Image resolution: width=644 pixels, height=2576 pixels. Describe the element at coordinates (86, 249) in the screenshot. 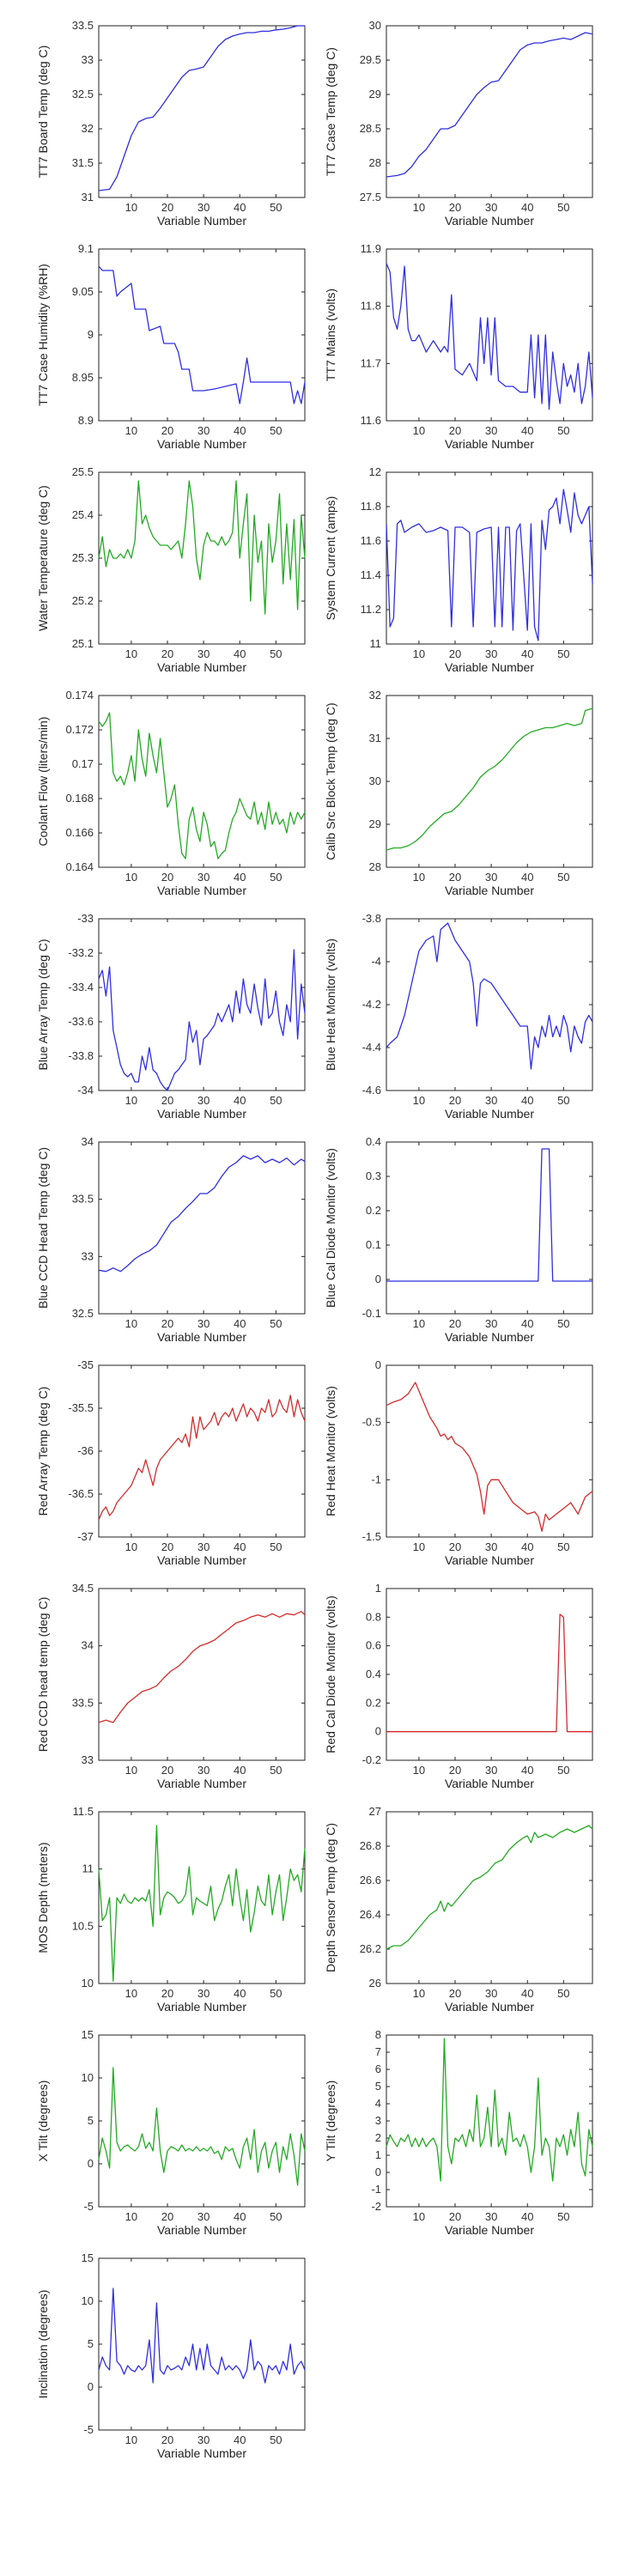

I see `y-tick-label: 9.1` at that location.